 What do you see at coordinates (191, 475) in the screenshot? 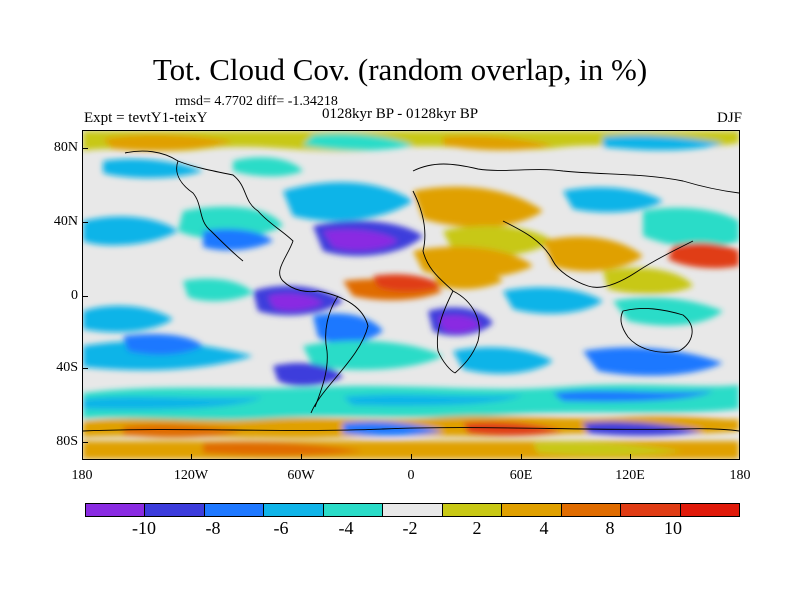
I see `lon-label-120w: 120W` at bounding box center [191, 475].